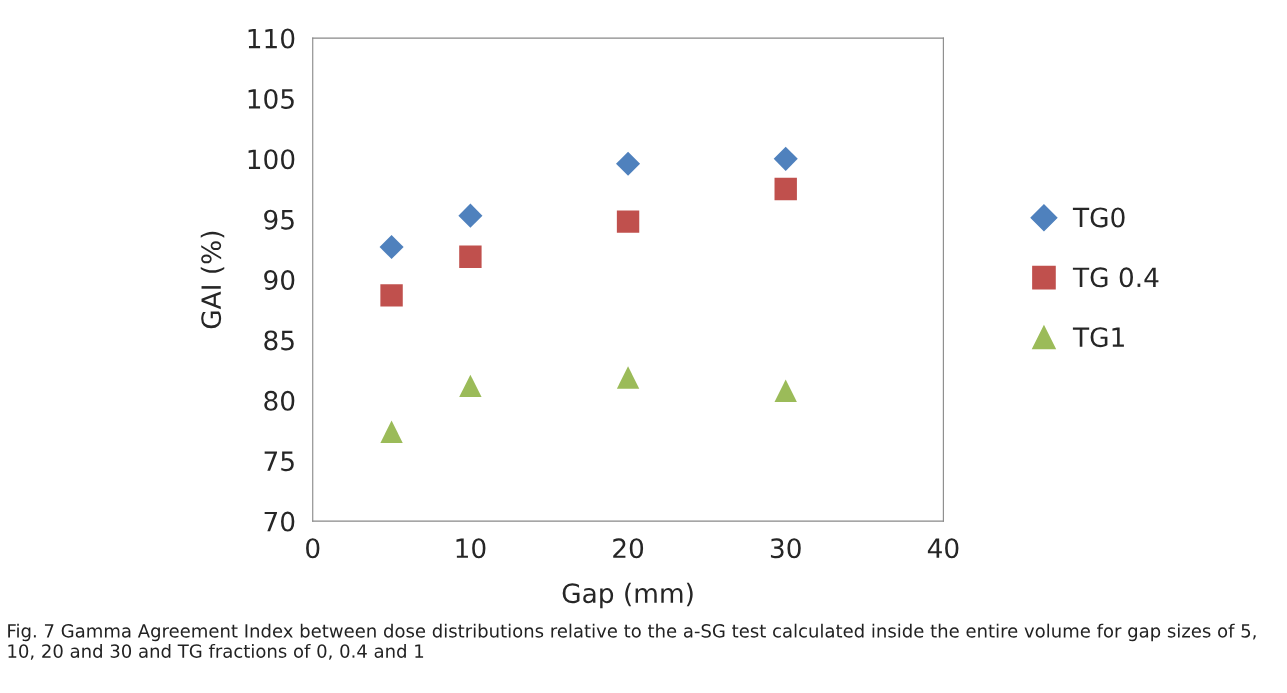 This screenshot has width=1287, height=693. I want to click on y-axis-title: GAI (%), so click(212, 280).